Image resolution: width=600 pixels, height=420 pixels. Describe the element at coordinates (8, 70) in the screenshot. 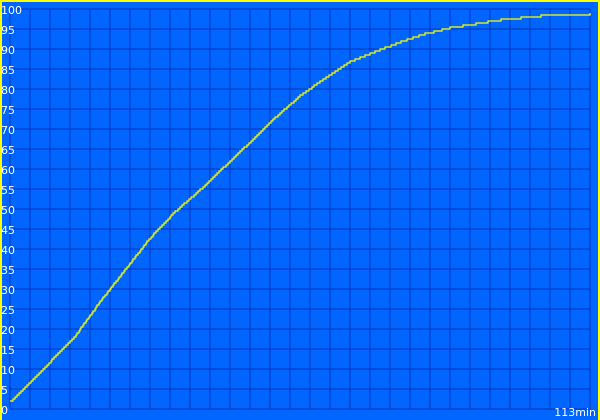

I see `y-tick-label: 85` at that location.